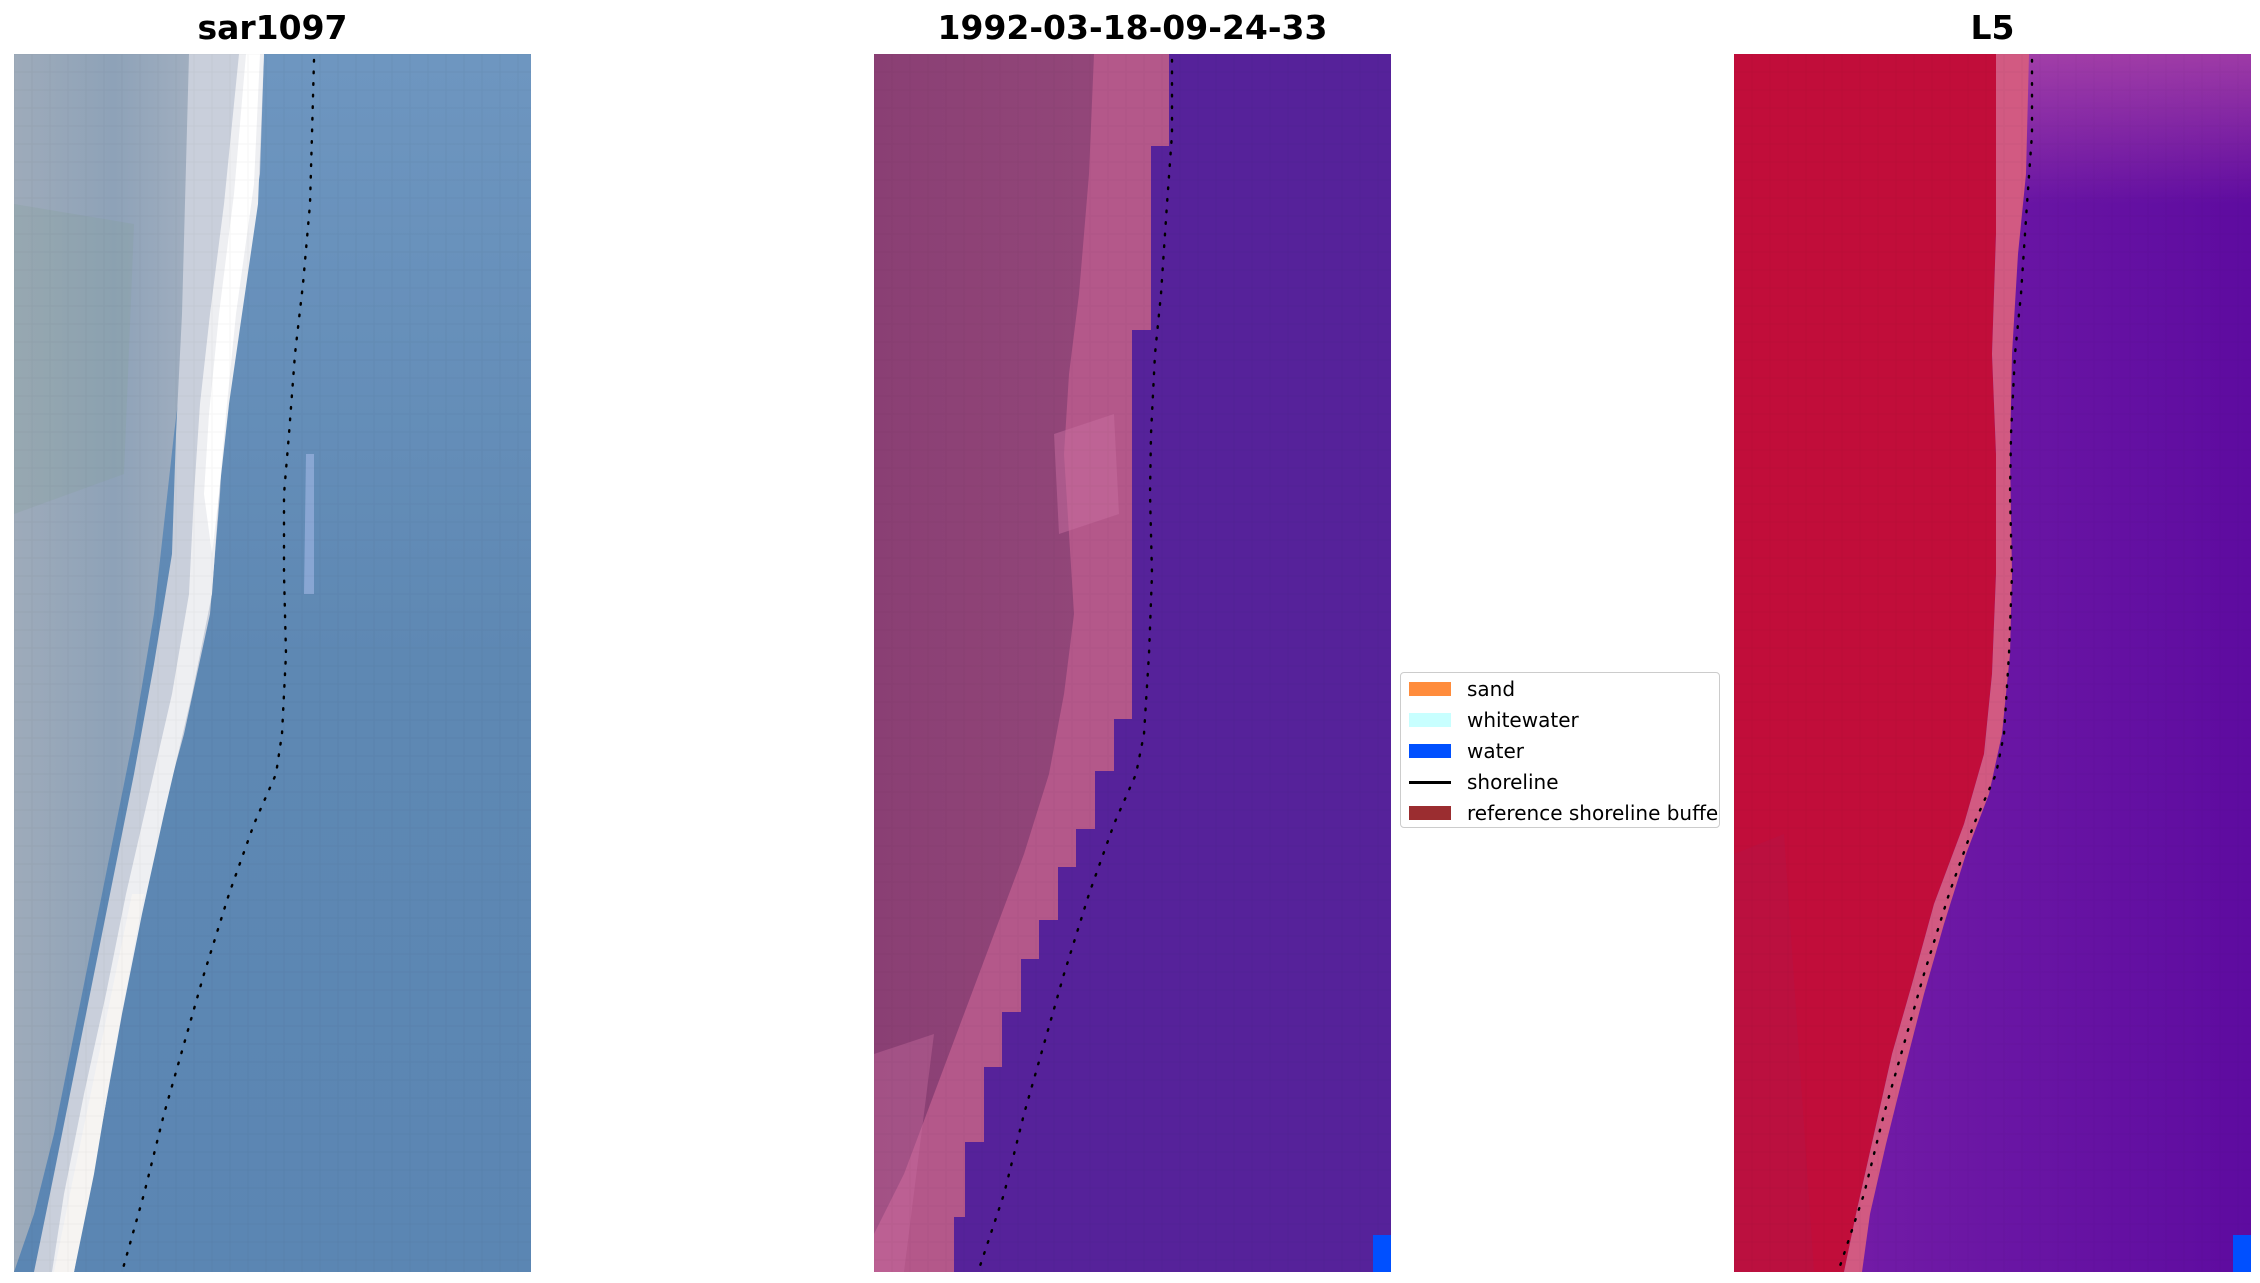 The width and height of the screenshot is (2260, 1283). Describe the element at coordinates (1430, 720) in the screenshot. I see `whitewater-swatch` at that location.